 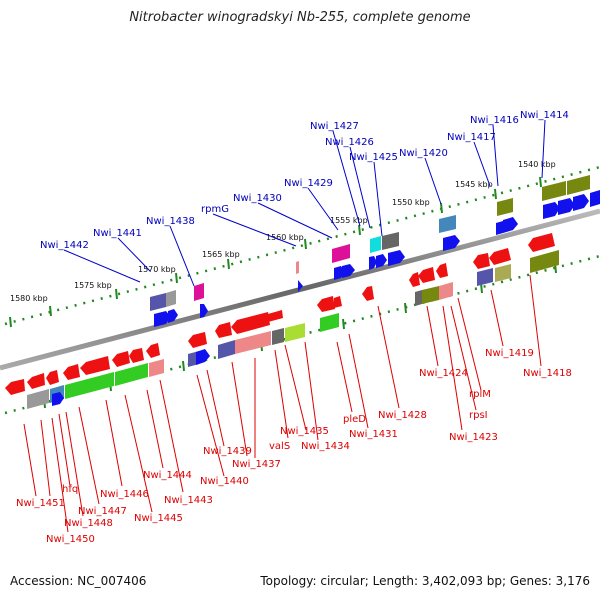 I want to click on gene-label-nwi-1426: Nwi_1426, so click(x=349, y=142).